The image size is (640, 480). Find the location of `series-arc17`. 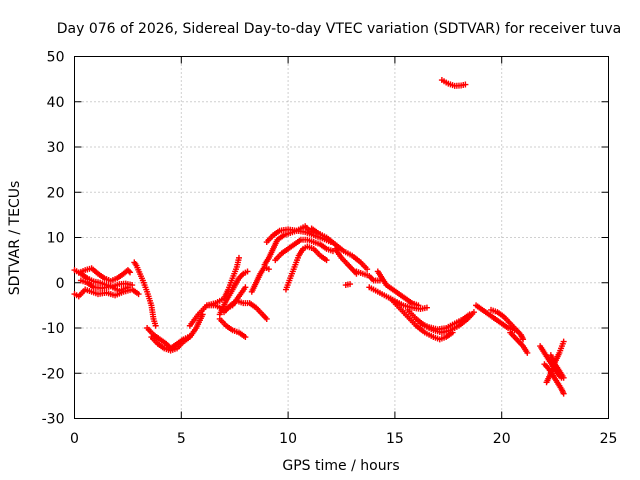

series-arc17 is located at coordinates (306, 268).